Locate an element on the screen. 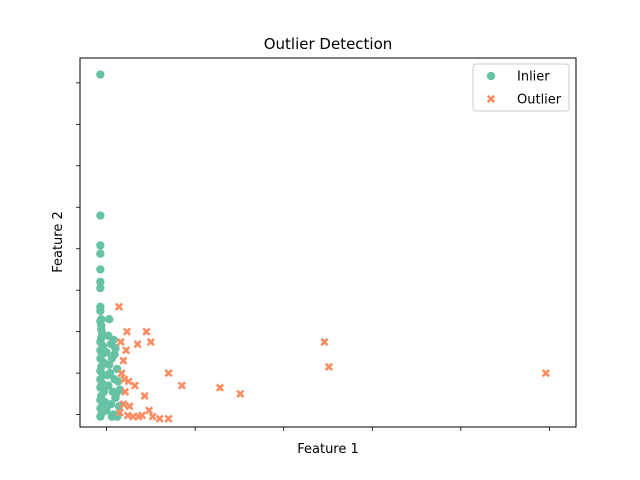  legend: Inlier Outlier is located at coordinates (521, 87).